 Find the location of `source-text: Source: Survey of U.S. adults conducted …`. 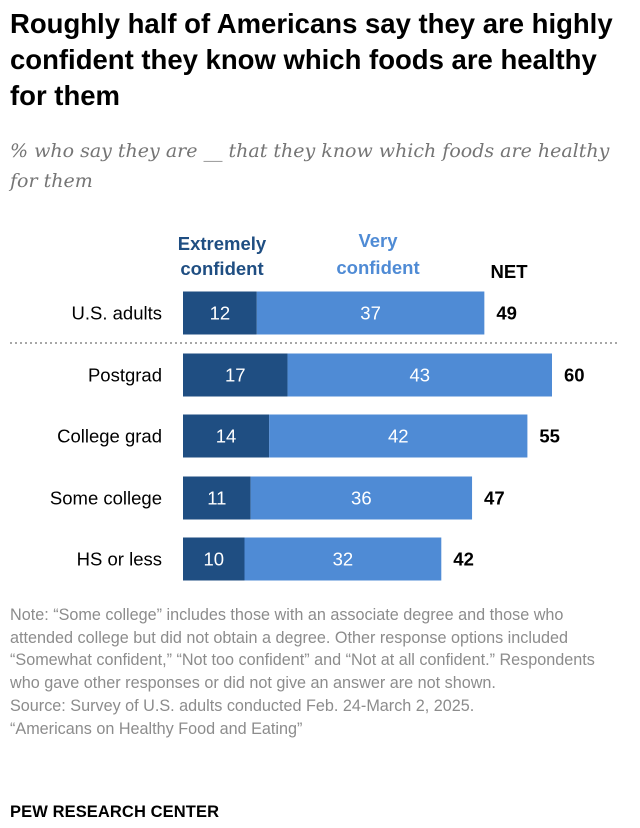

source-text: Source: Survey of U.S. adults conducted … is located at coordinates (242, 705).